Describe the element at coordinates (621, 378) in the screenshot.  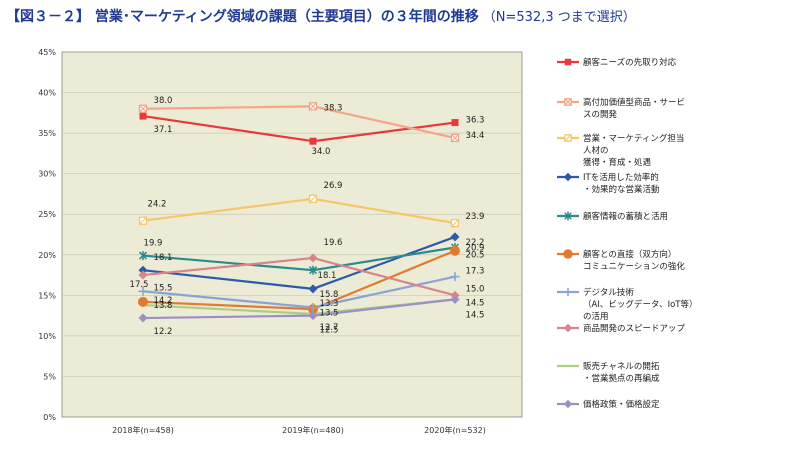
I see `legend-label: ・営業拠点の再編成` at that location.